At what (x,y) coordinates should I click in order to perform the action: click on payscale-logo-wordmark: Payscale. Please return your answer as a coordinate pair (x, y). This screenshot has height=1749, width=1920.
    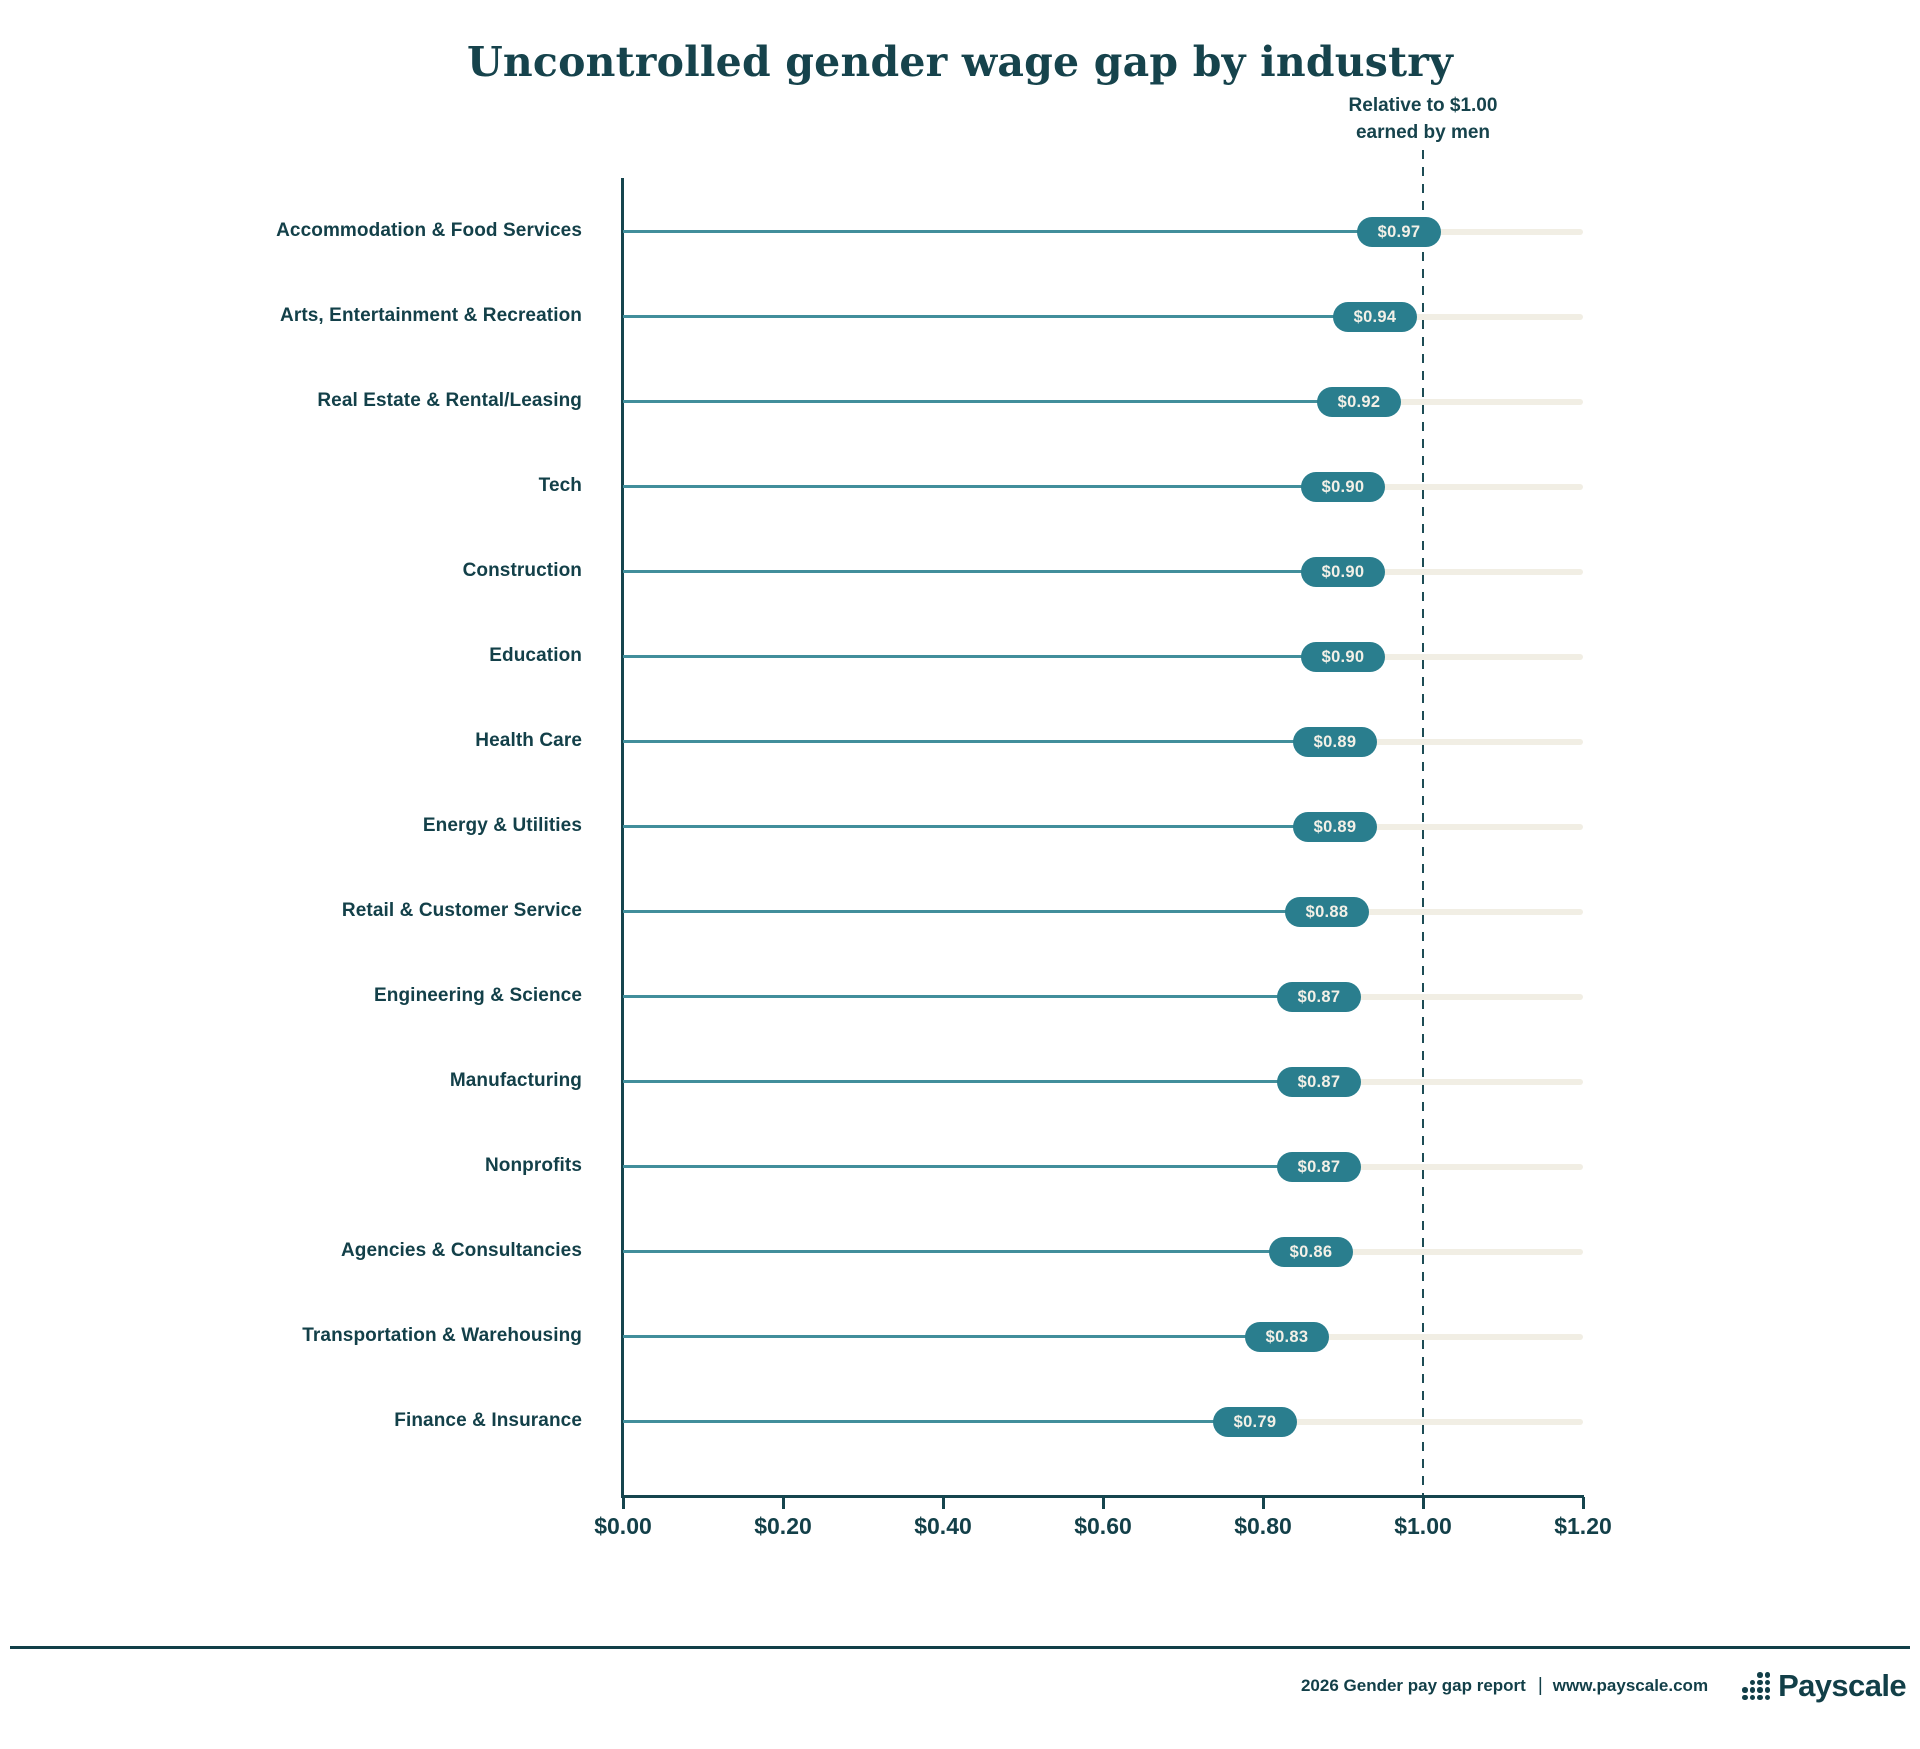
    Looking at the image, I should click on (1842, 1685).